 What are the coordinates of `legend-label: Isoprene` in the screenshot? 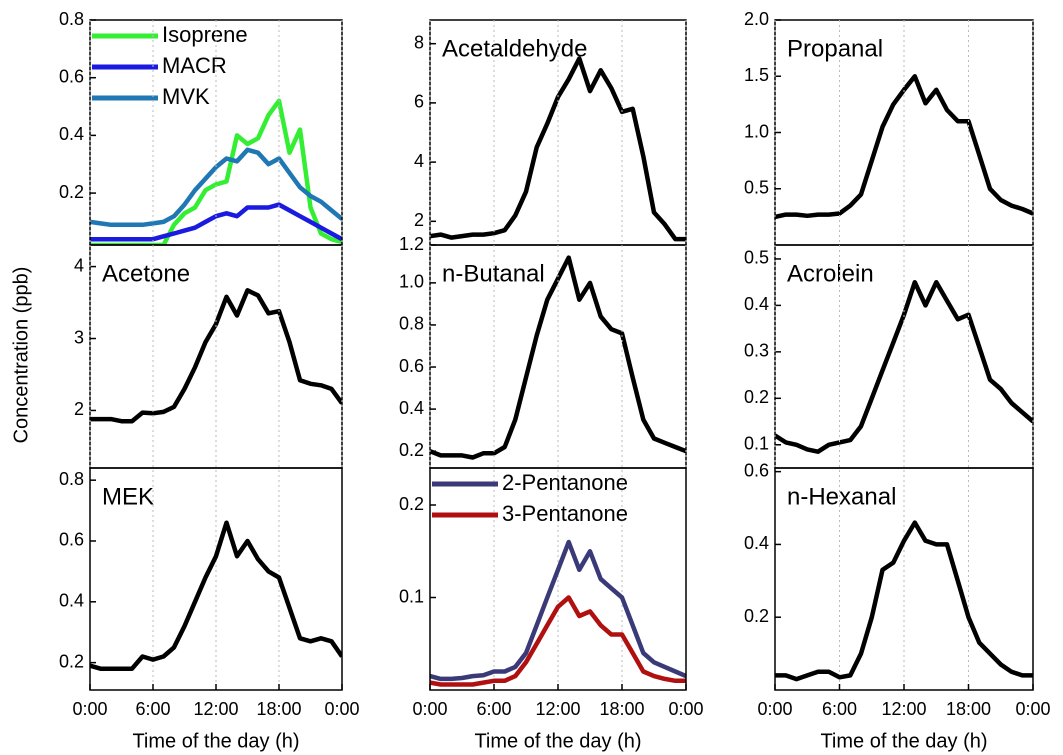 It's located at (205, 34).